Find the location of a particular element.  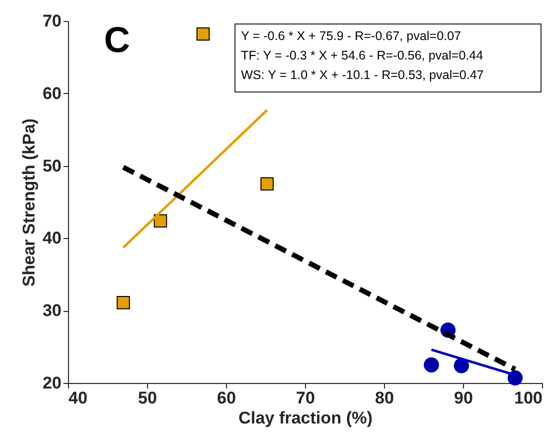

y-tick-label: 20 is located at coordinates (52, 383).